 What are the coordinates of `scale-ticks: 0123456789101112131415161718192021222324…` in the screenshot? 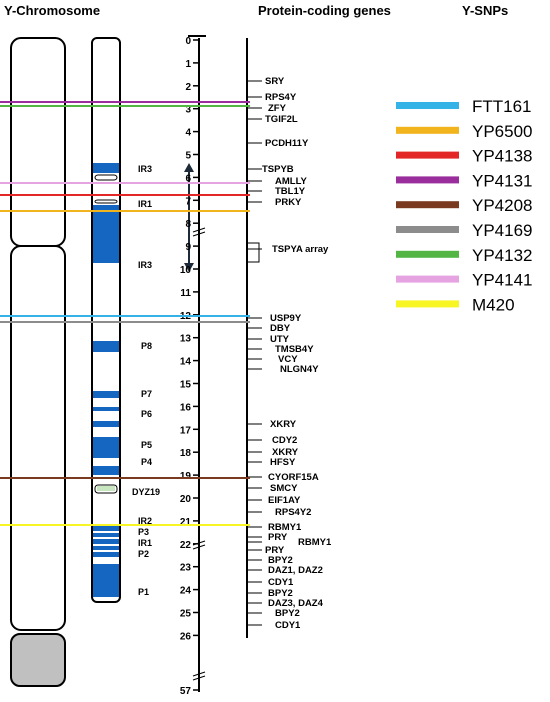 It's located at (193, 366).